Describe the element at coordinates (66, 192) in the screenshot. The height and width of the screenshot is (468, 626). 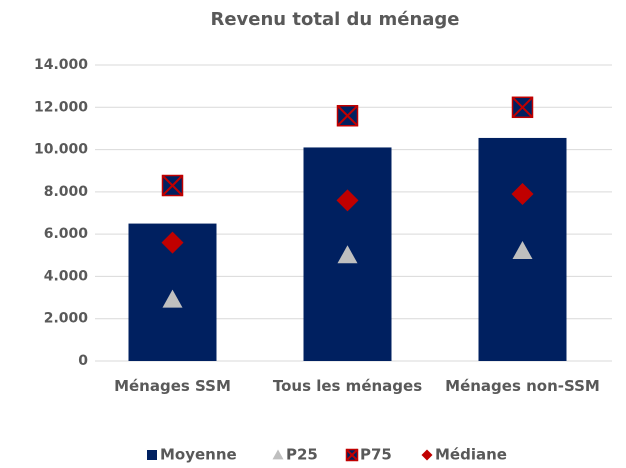
I see `y-tick-label: 8.000` at that location.